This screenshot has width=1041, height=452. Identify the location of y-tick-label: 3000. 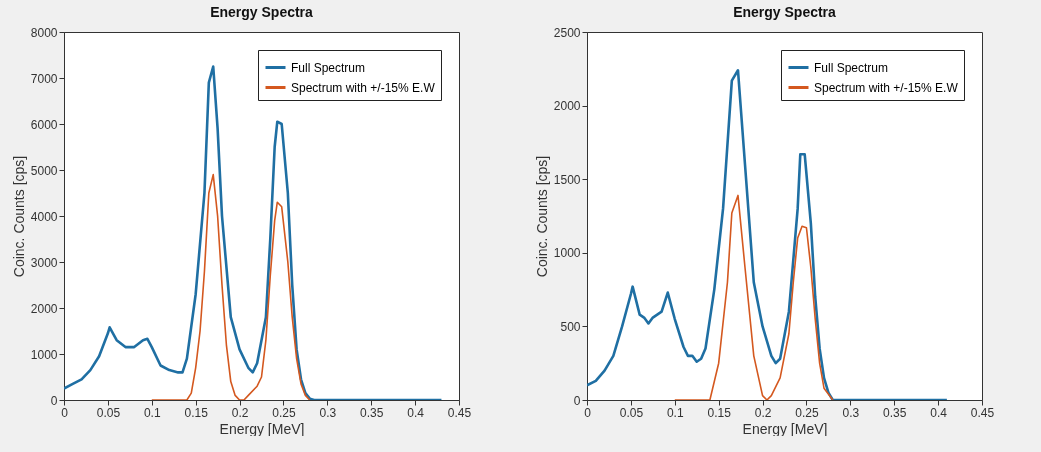
(44, 262).